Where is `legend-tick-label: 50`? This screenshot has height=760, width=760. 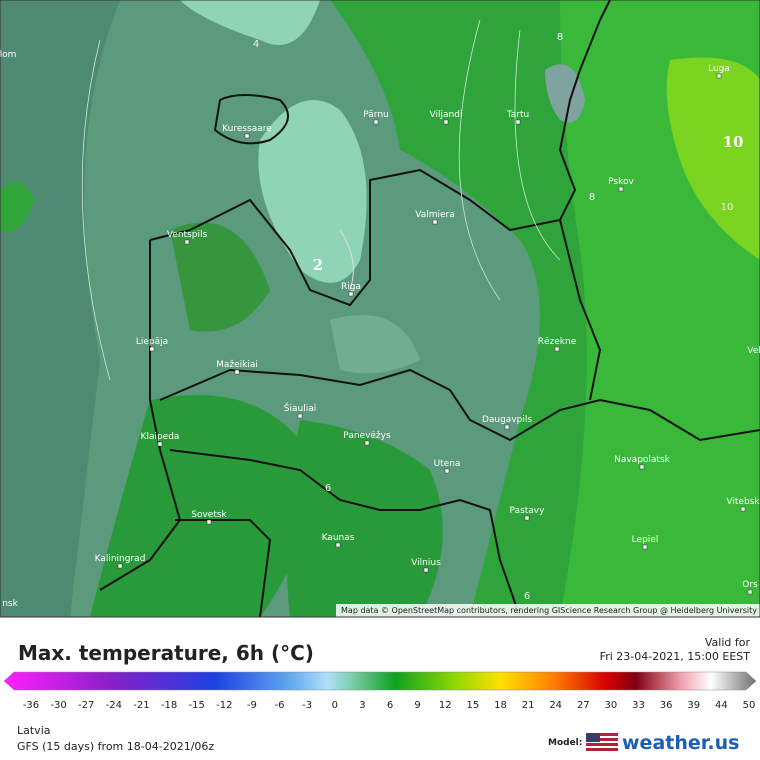 legend-tick-label: 50 is located at coordinates (749, 705).